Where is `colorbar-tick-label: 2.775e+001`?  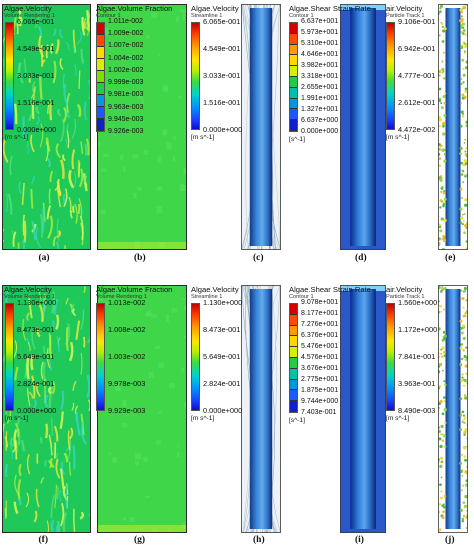 colorbar-tick-label: 2.775e+001 is located at coordinates (320, 379).